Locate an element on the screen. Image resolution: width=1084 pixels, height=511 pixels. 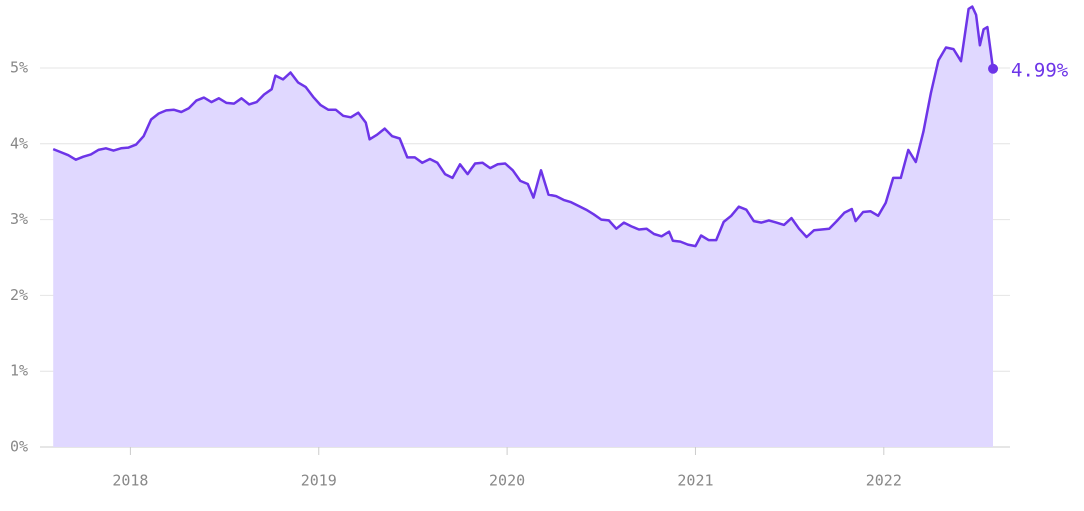
y-tick-label: 1% is located at coordinates (19, 371).